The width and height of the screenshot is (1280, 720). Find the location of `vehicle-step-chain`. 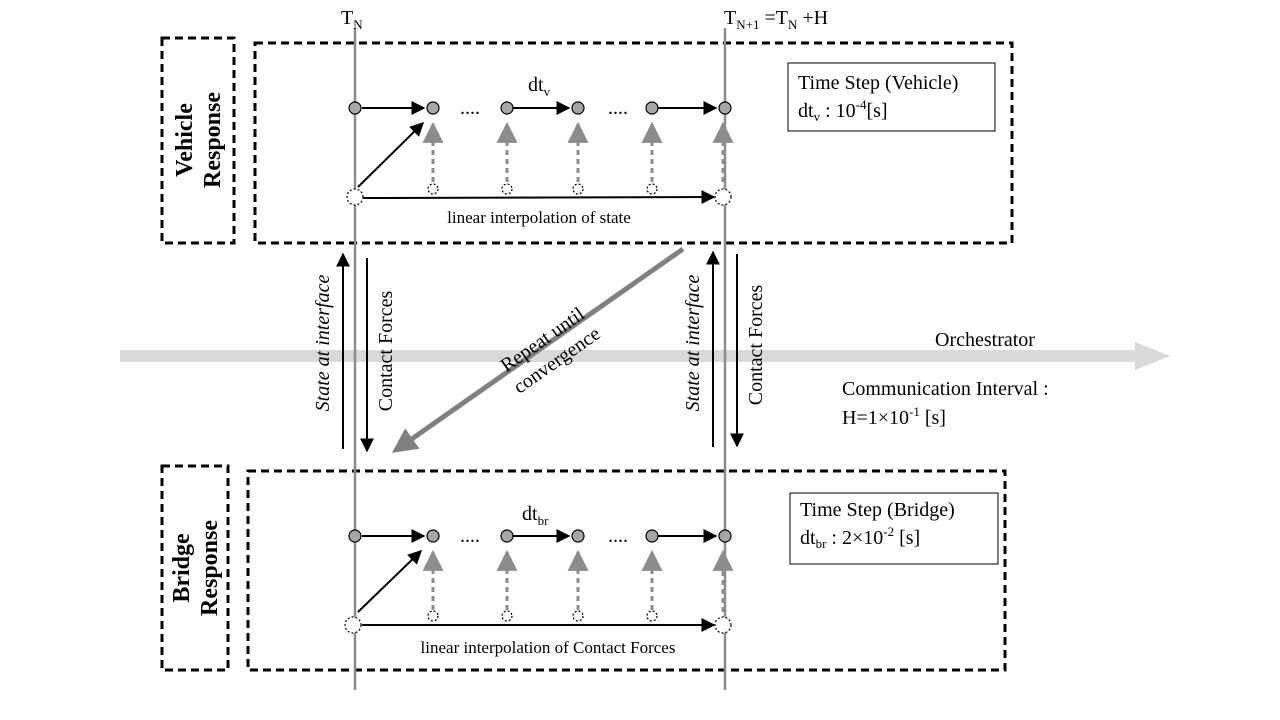

vehicle-step-chain is located at coordinates (537, 144).